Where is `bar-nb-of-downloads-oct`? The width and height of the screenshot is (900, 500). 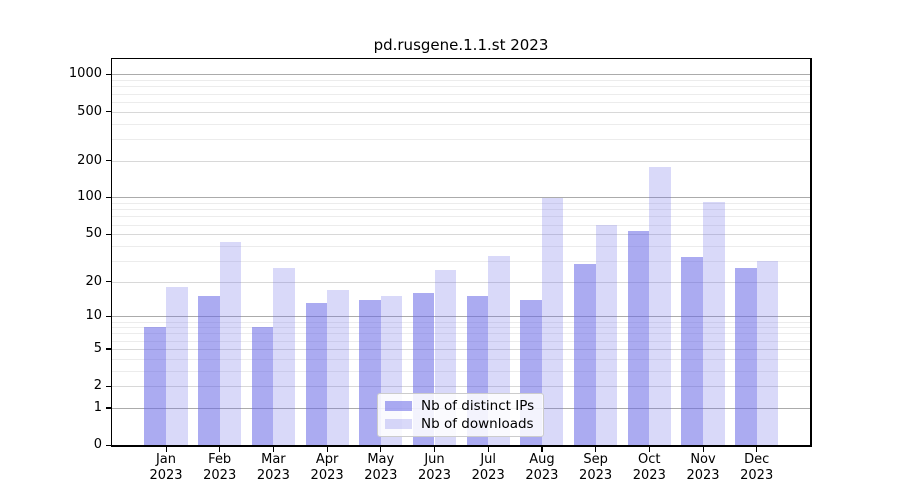 bar-nb-of-downloads-oct is located at coordinates (660, 306).